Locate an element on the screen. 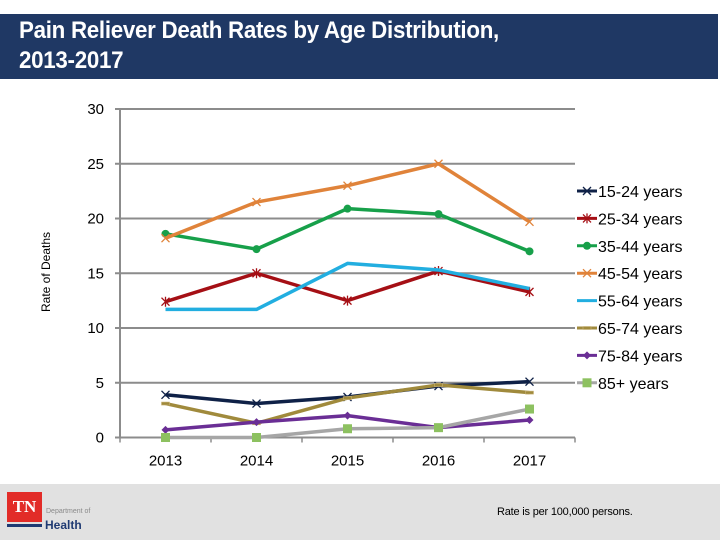 This screenshot has width=720, height=540. legend-item: 15-24 years is located at coordinates (630, 192).